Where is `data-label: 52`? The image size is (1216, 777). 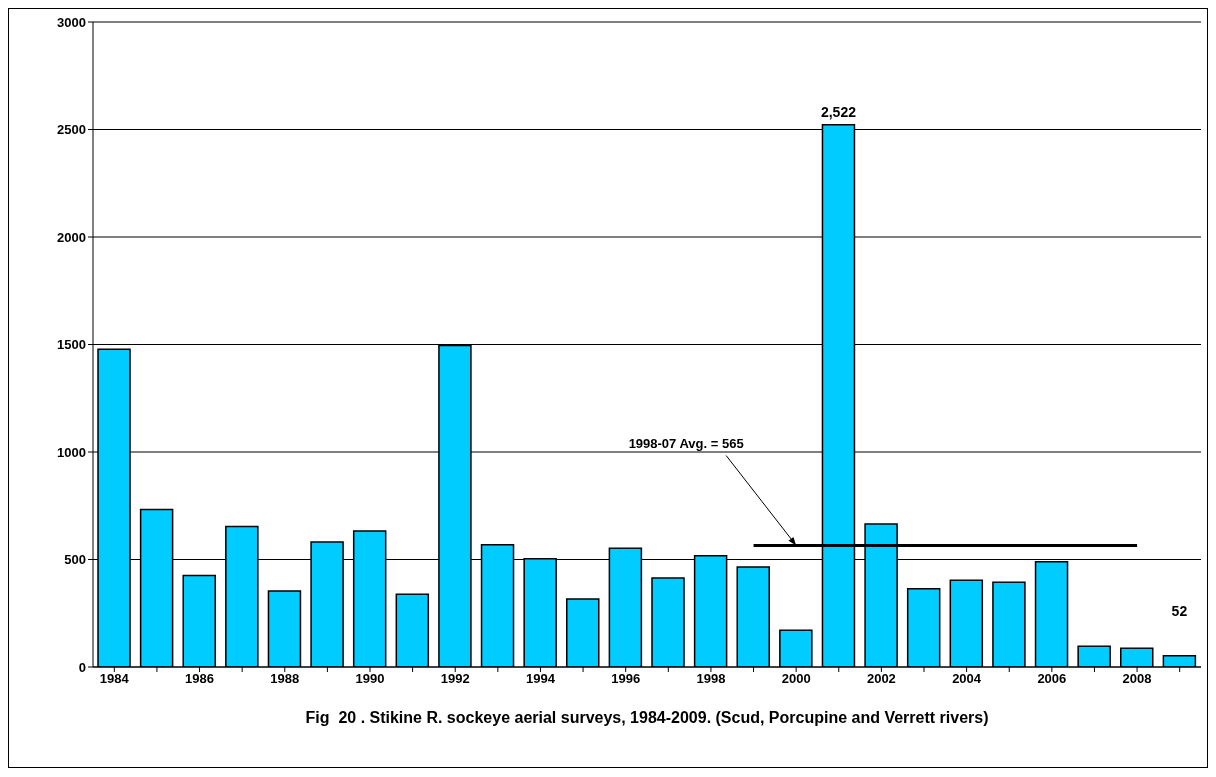 data-label: 52 is located at coordinates (1179, 610).